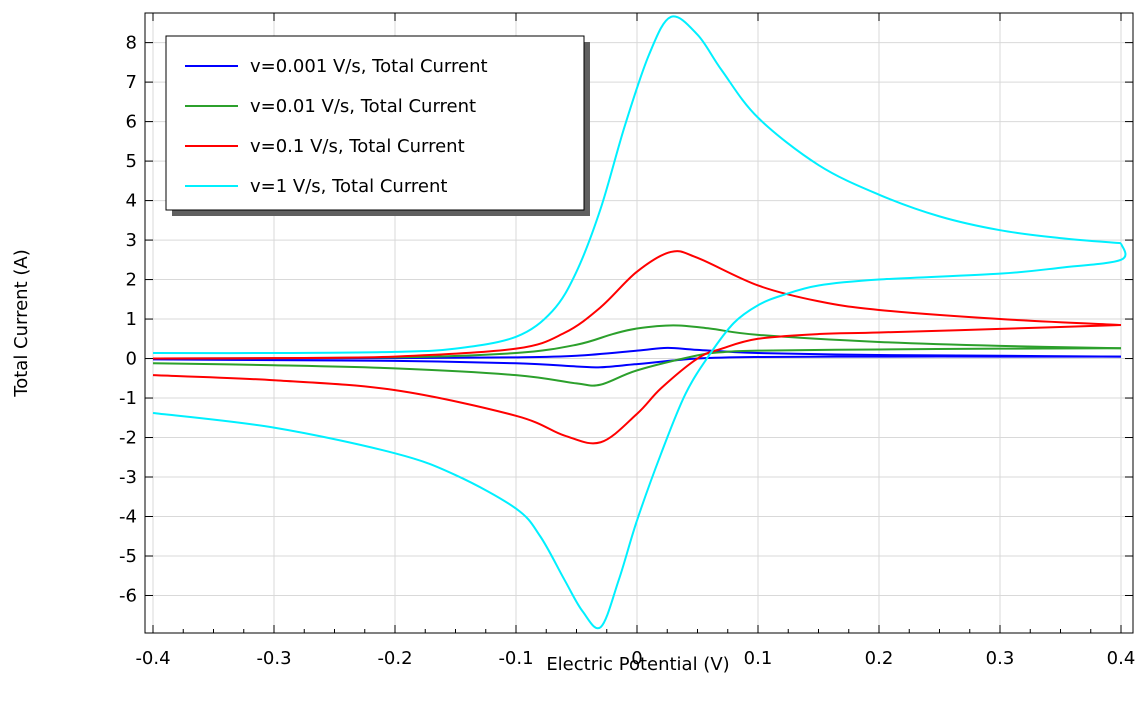 Image resolution: width=1145 pixels, height=704 pixels. I want to click on y-tick-label: 6, so click(131, 122).